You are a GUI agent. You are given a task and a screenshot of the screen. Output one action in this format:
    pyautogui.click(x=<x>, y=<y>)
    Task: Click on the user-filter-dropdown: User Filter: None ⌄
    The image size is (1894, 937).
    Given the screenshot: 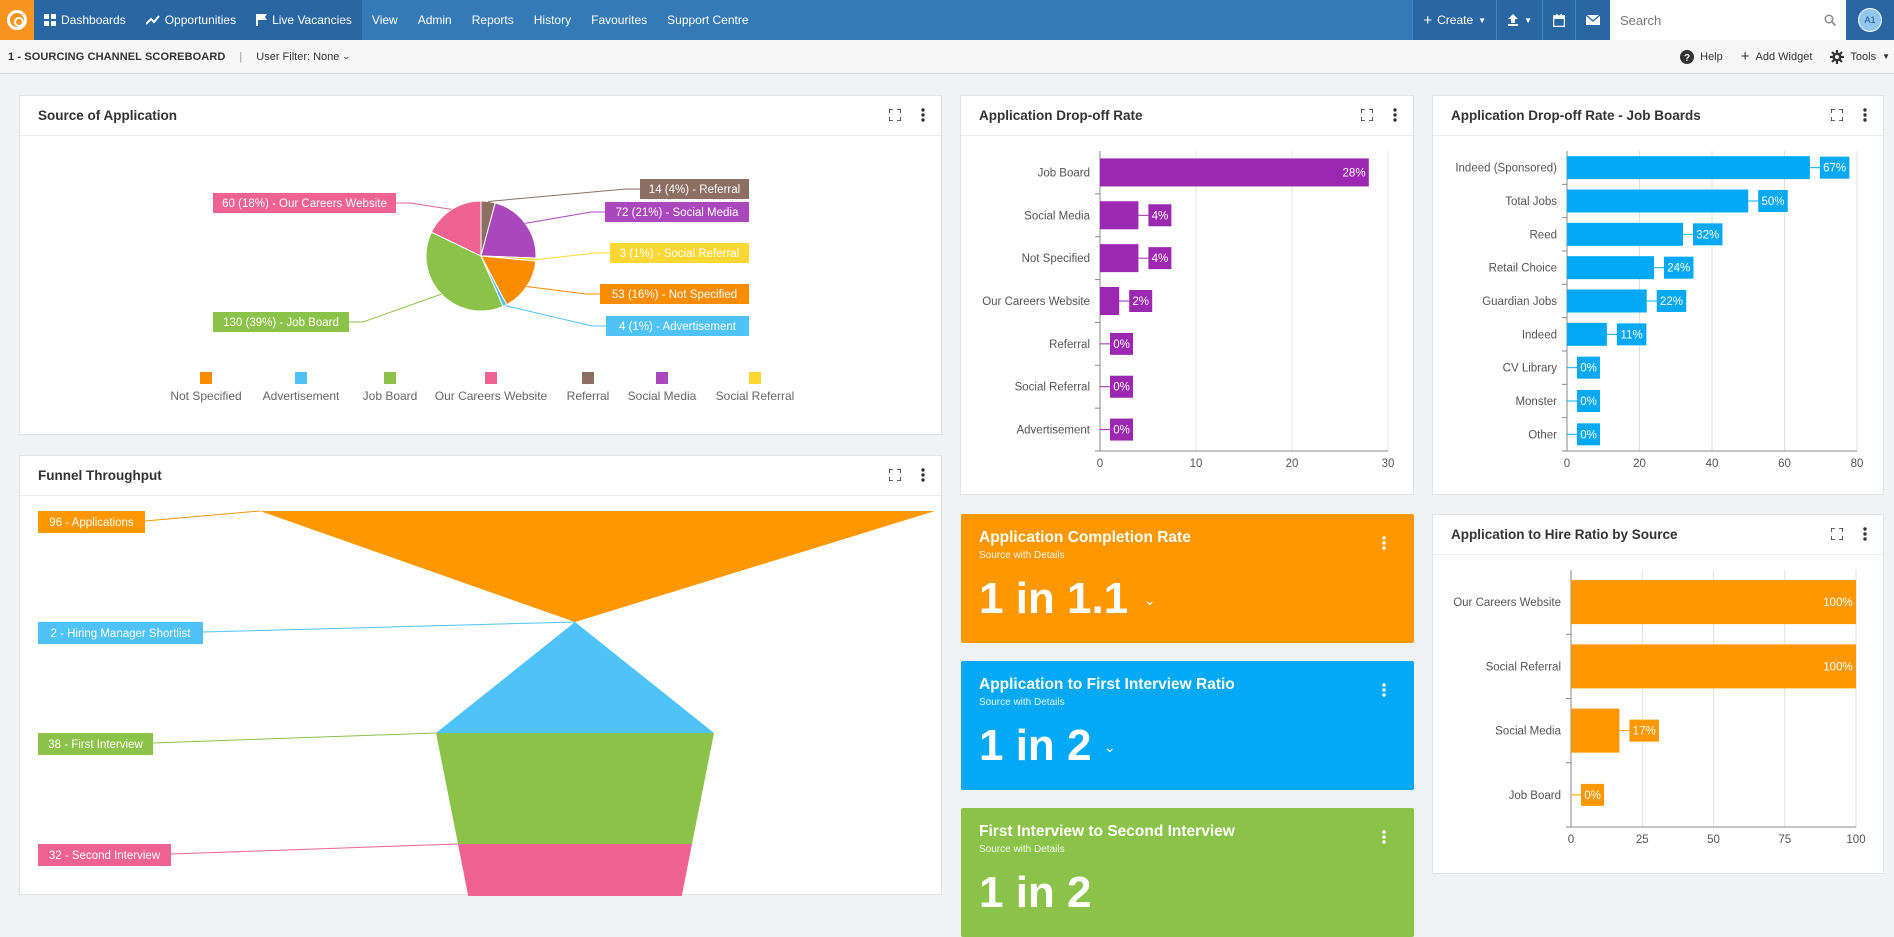 What is the action you would take?
    pyautogui.click(x=303, y=57)
    